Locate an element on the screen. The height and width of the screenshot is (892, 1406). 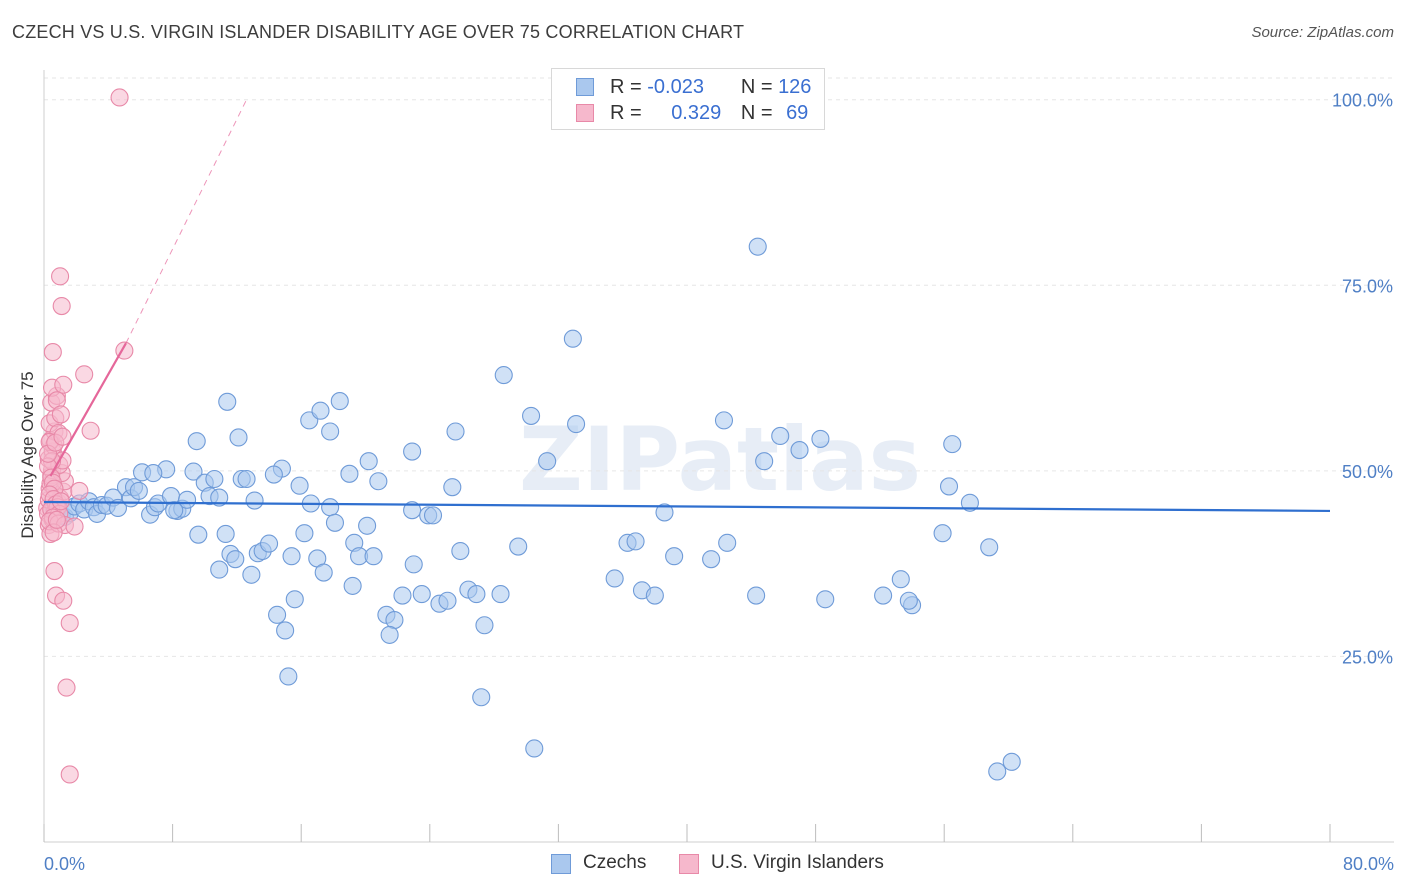
legend-n-value: 69 is located at coordinates (797, 113).